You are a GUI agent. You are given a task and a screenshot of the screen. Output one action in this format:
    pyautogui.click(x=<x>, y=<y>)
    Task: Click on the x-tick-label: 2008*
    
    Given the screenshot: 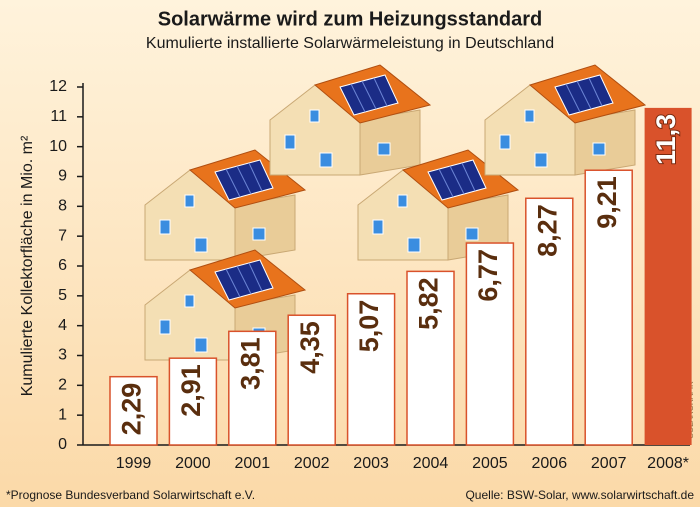 What is the action you would take?
    pyautogui.click(x=668, y=463)
    